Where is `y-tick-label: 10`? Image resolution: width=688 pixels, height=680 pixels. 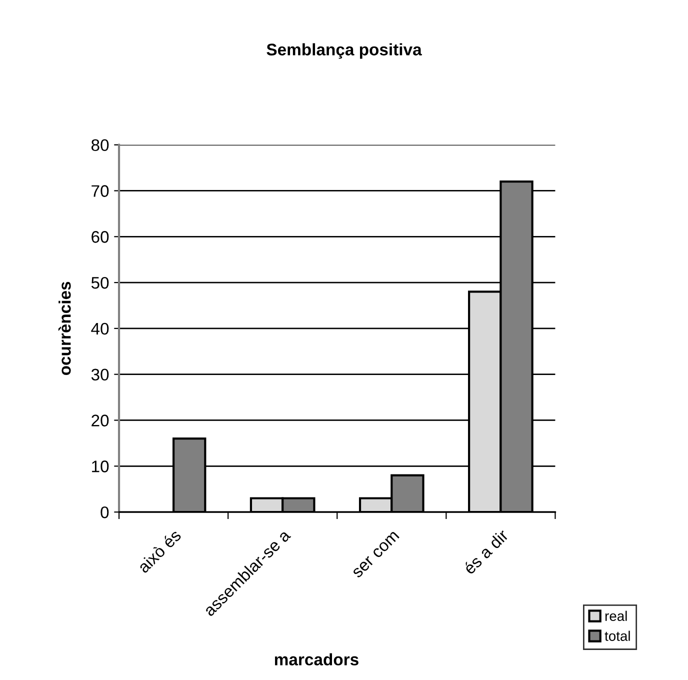 y-tick-label: 10 is located at coordinates (100, 466).